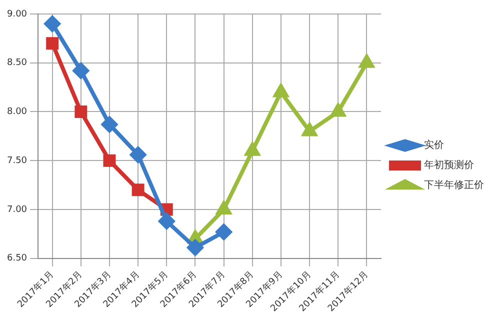 The image size is (500, 321). Describe the element at coordinates (17, 209) in the screenshot. I see `y-tick-label: 7.00` at that location.